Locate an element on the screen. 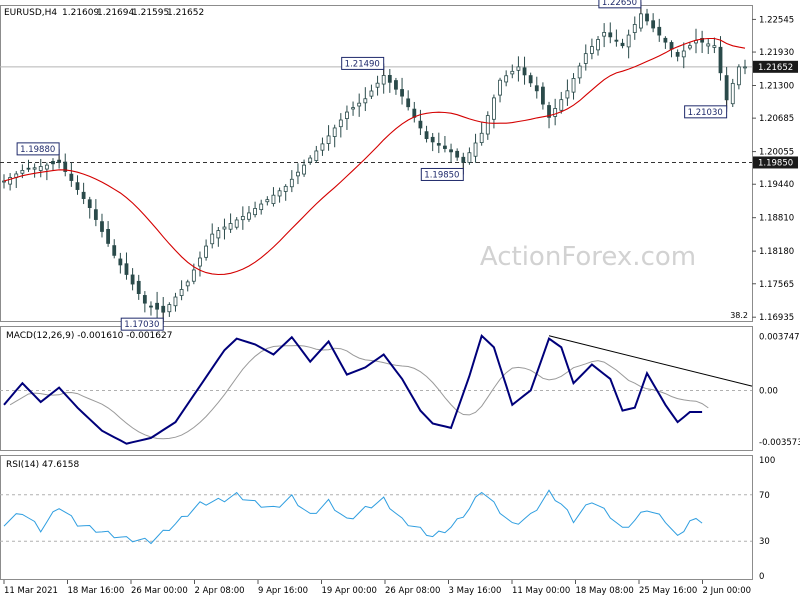 This screenshot has height=600, width=800. rsi-tick-label: 30 is located at coordinates (764, 542).